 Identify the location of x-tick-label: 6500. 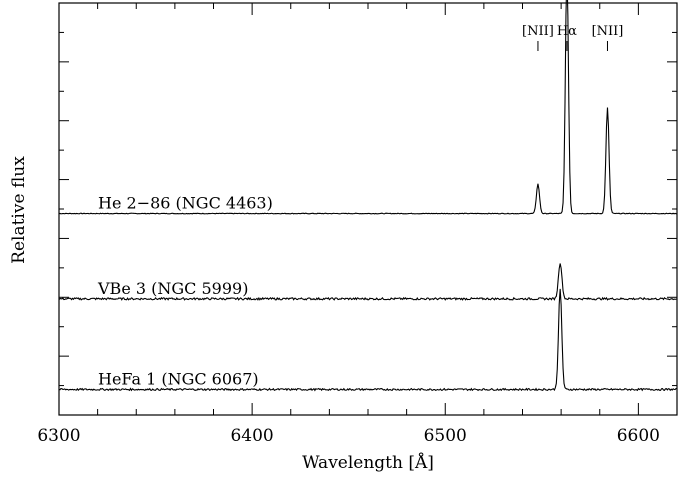
(445, 436).